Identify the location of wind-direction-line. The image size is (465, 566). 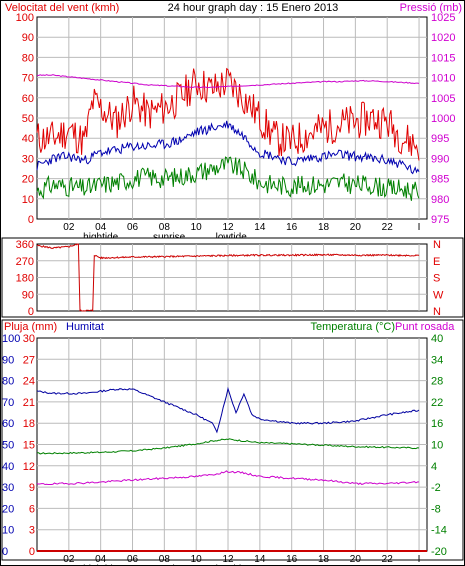
(228, 277).